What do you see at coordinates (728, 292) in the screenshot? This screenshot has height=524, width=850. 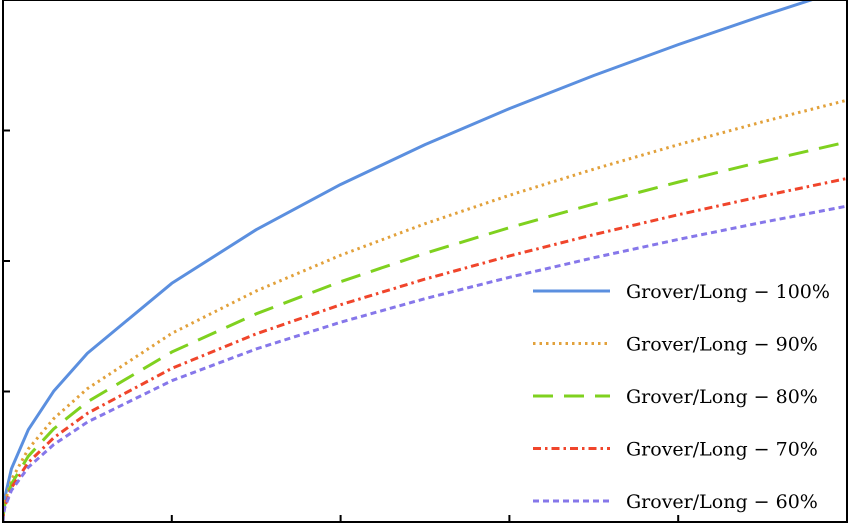 I see `legend-label-1: Grover/Long − 100%` at bounding box center [728, 292].